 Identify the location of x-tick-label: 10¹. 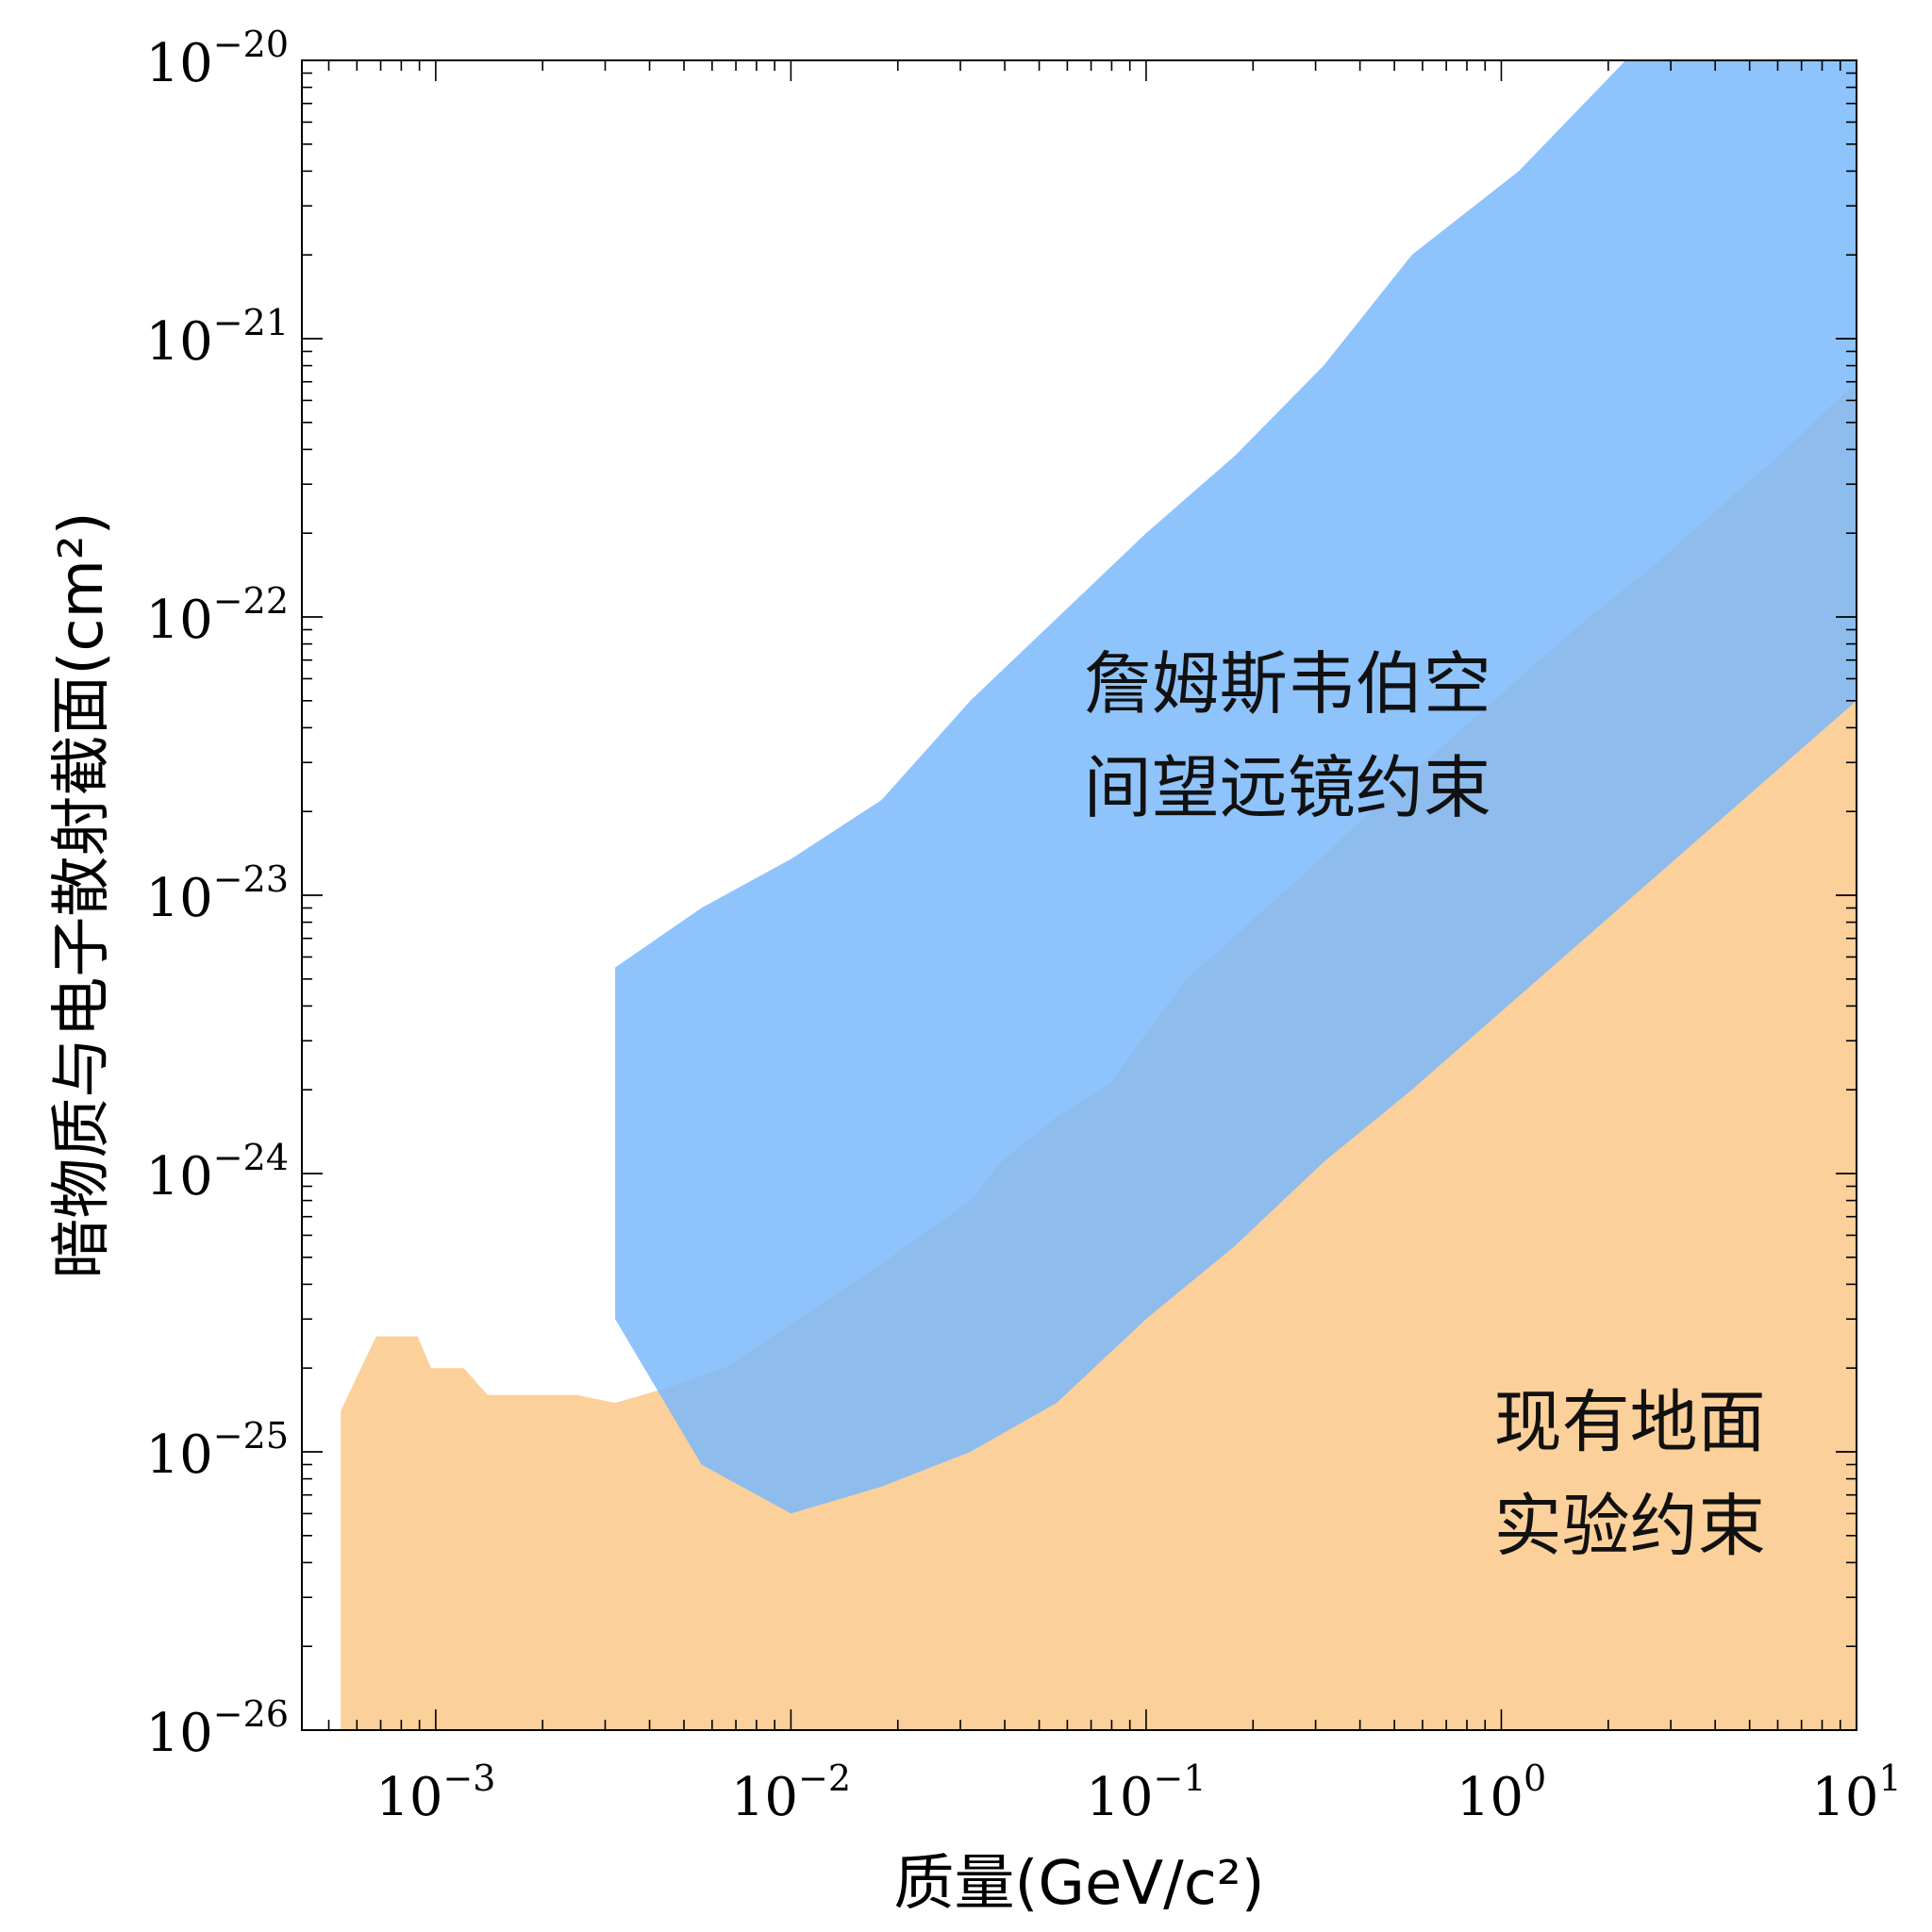
(1856, 1792).